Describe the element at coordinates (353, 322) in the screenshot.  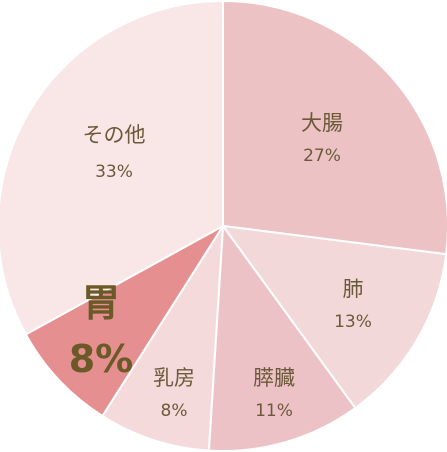
I see `slice-value-label-1: 13%` at that location.